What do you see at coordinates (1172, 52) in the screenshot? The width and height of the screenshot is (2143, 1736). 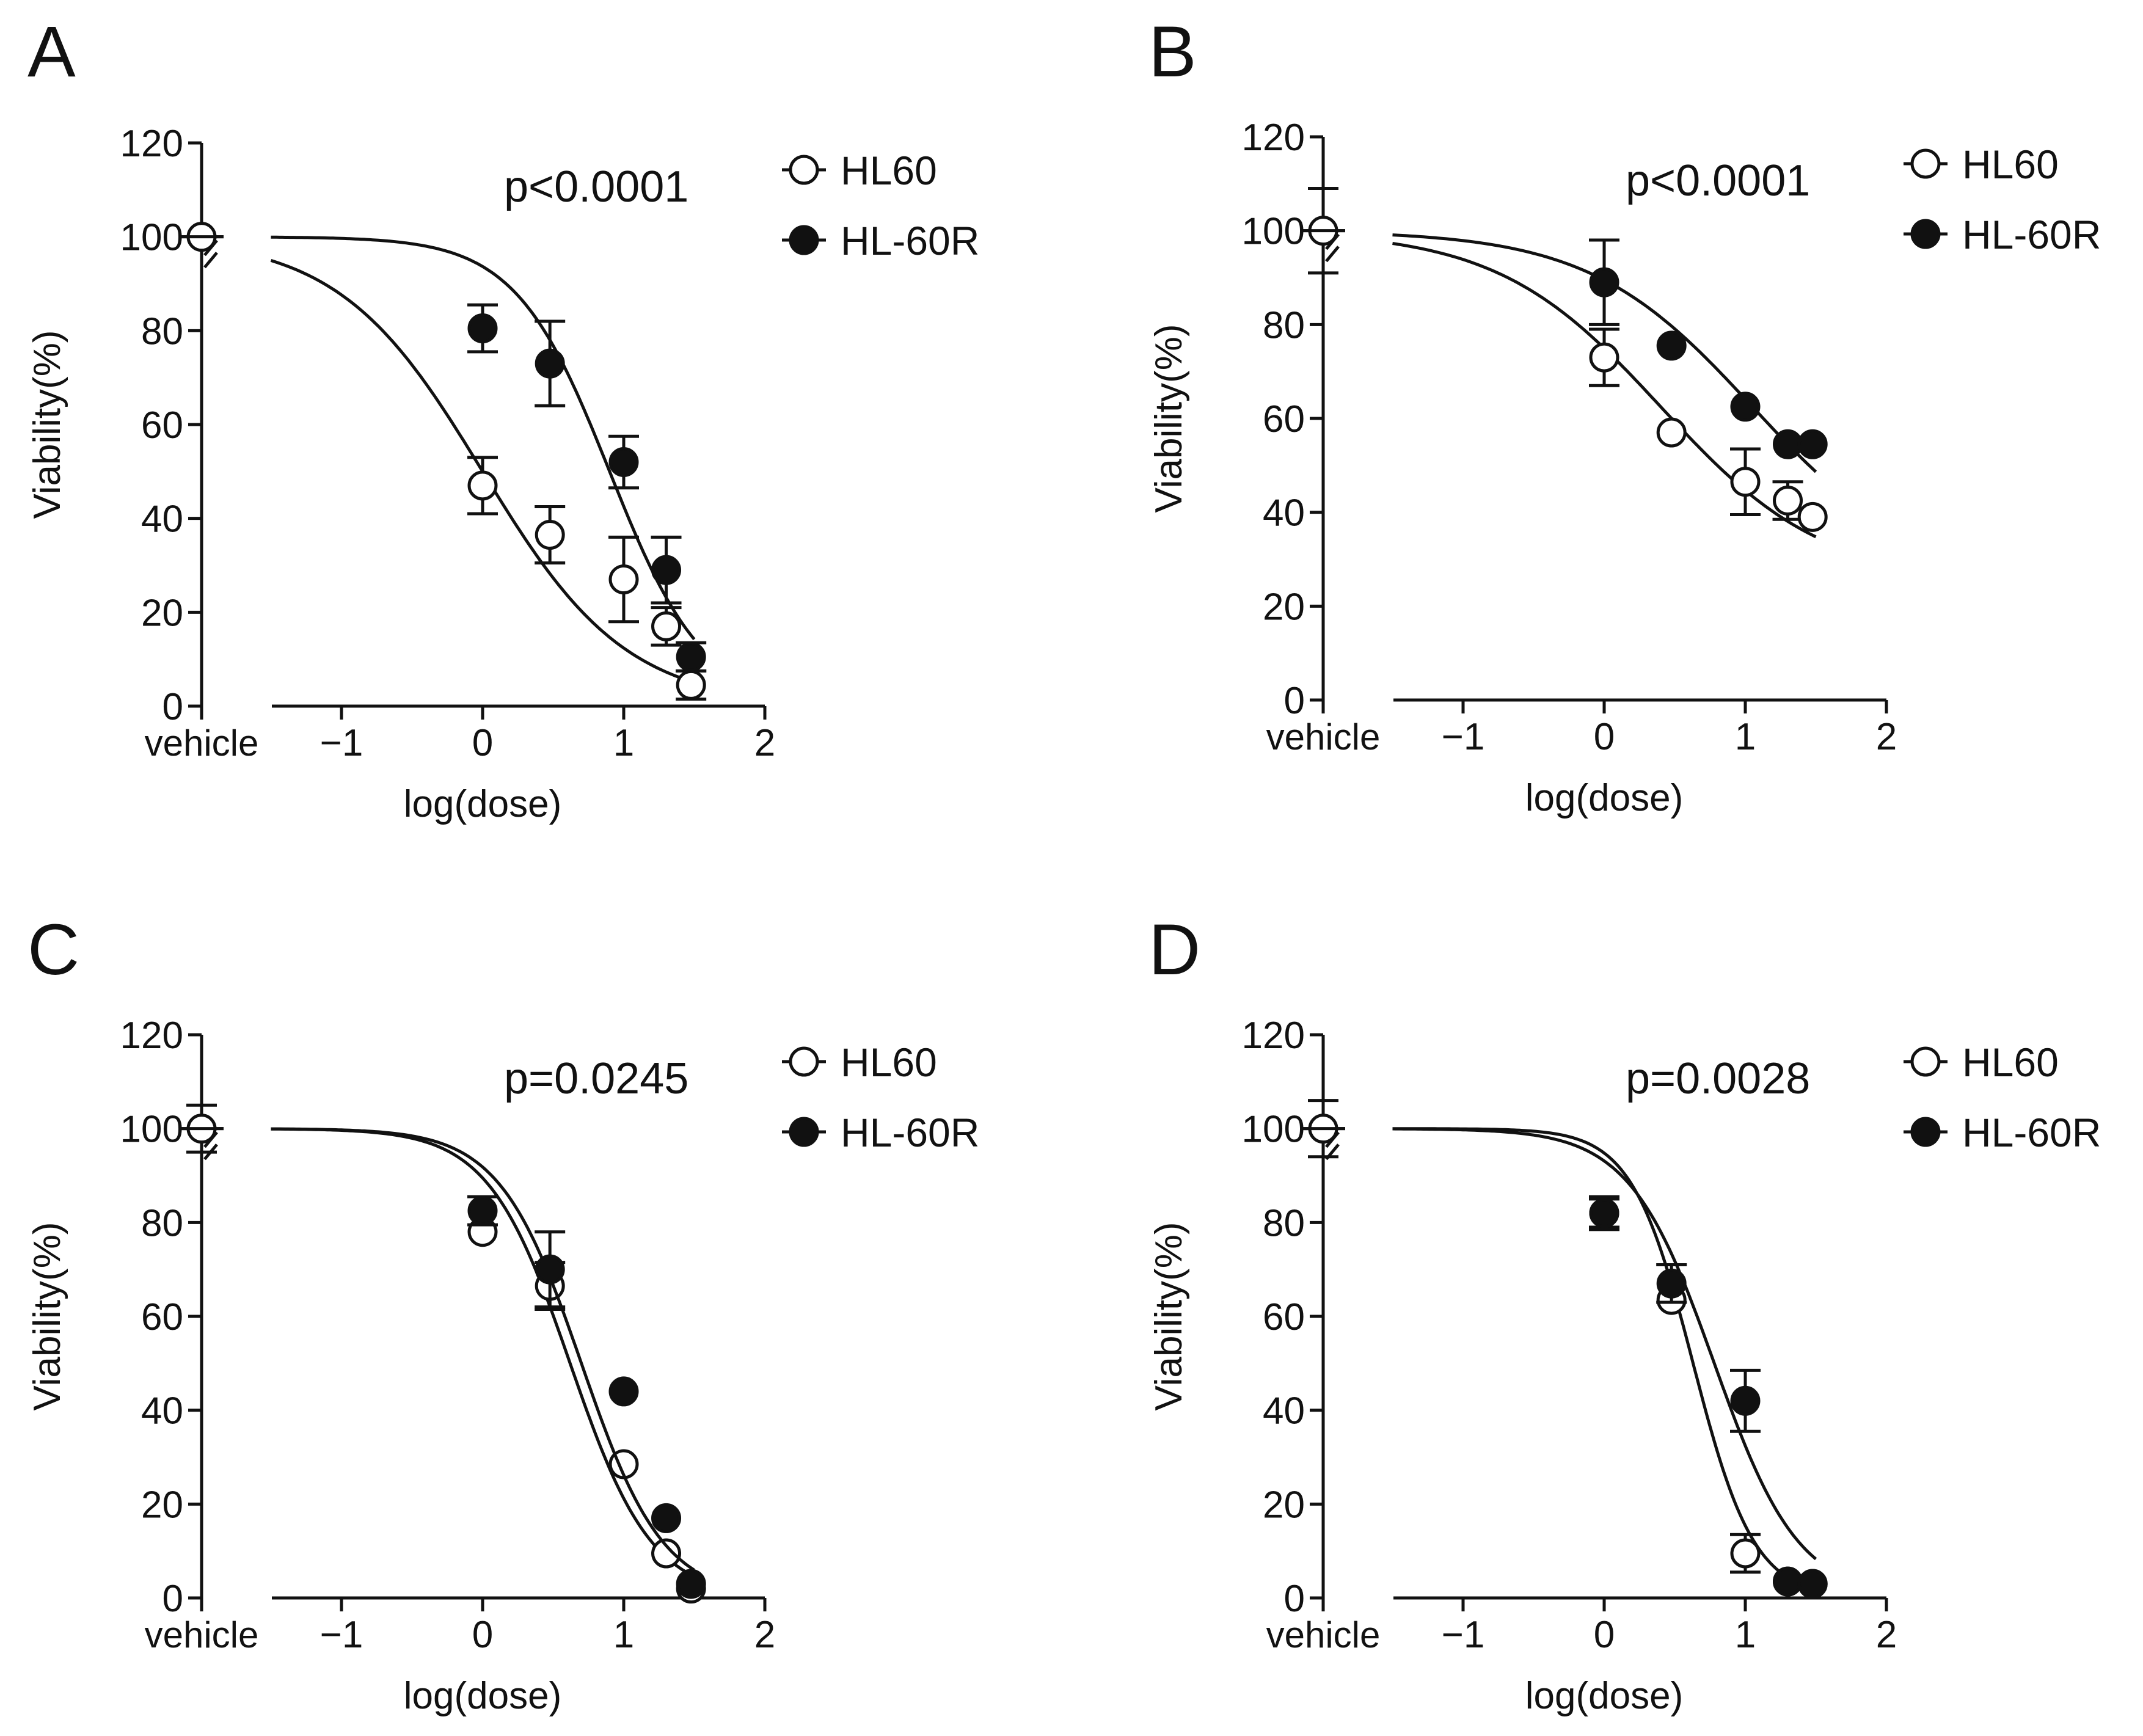 I see `panel-letter: B` at bounding box center [1172, 52].